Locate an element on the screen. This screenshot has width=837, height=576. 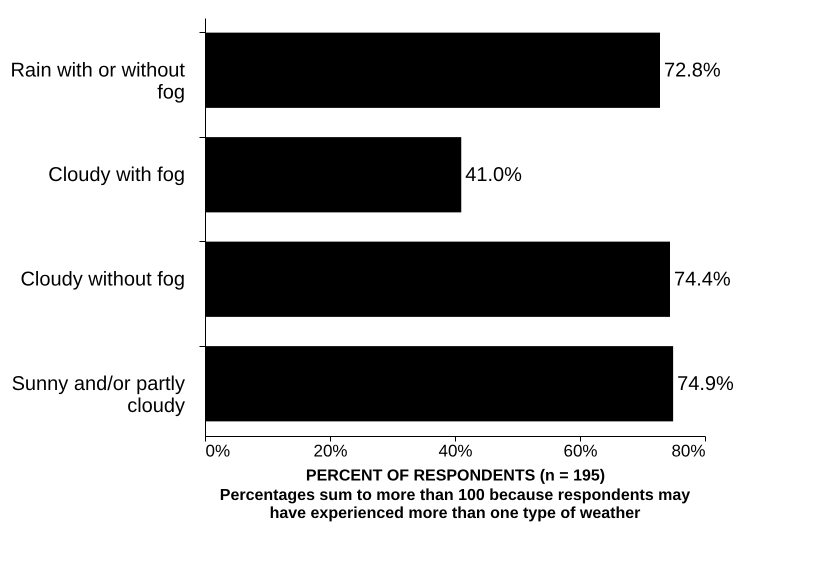
y-tick-label: Cloudy without fog is located at coordinates (102, 279).